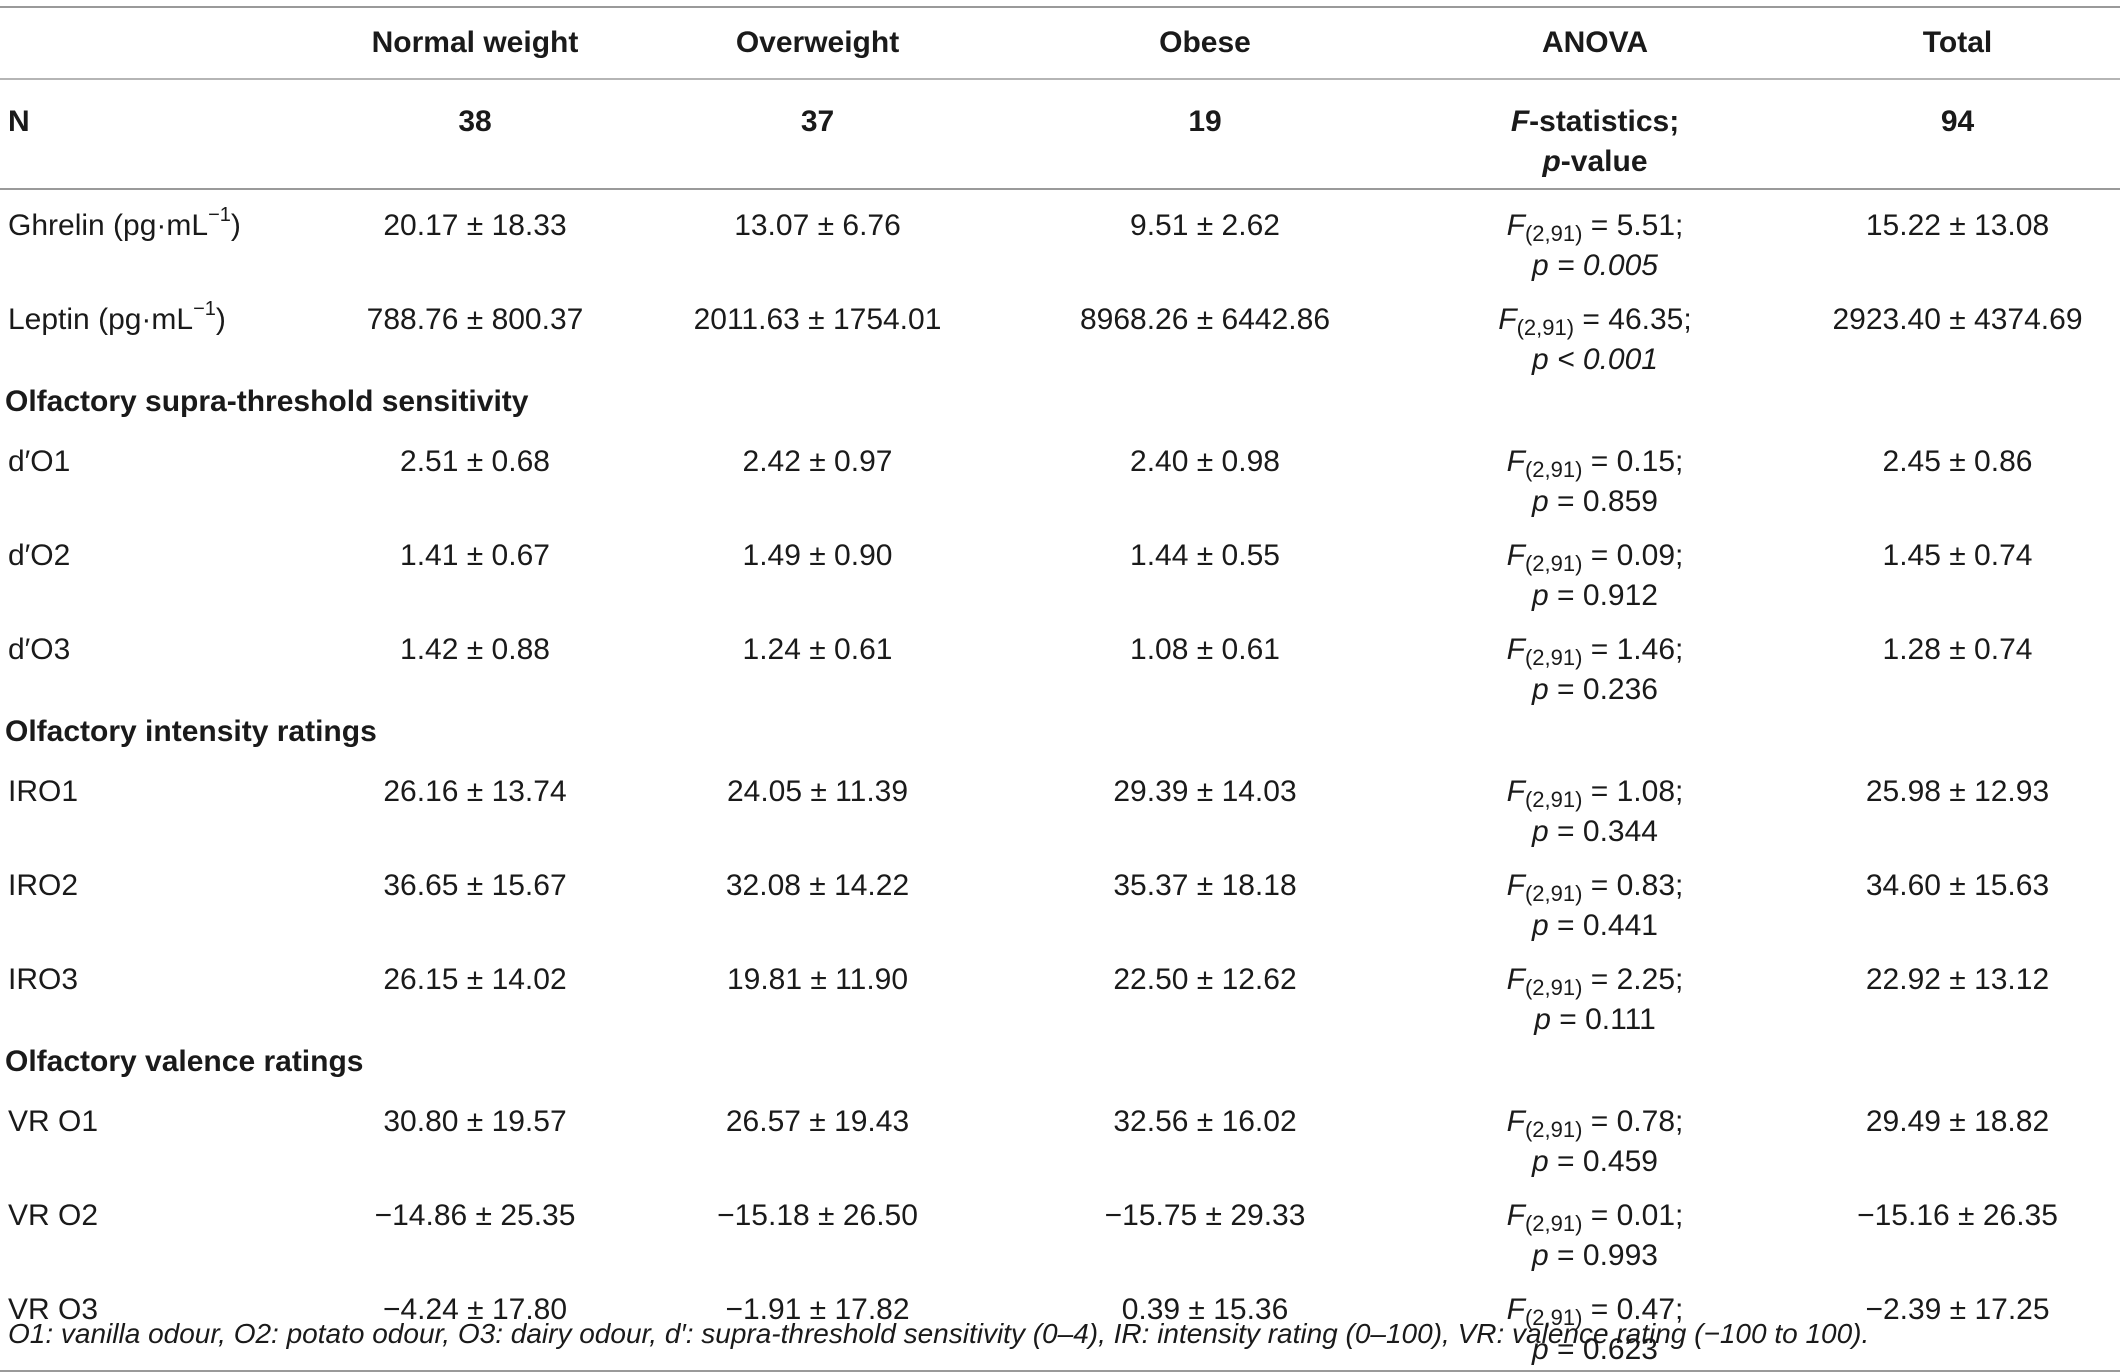 The height and width of the screenshot is (1372, 2120). Describe the element at coordinates (39, 649) in the screenshot. I see `row-label: d′O3` at that location.